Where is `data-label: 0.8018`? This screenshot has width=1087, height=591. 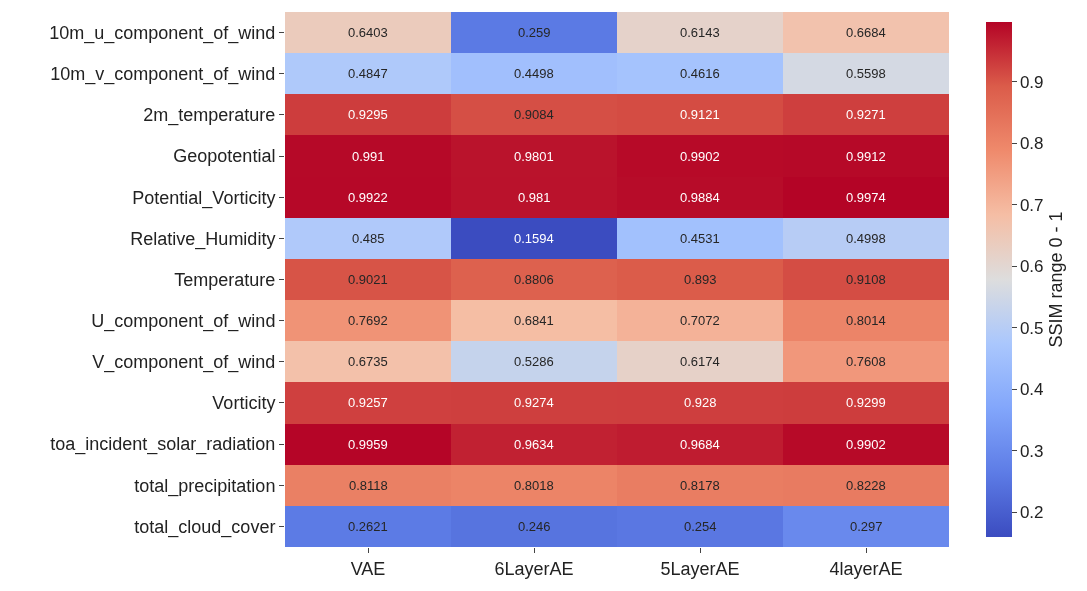
data-label: 0.8018 is located at coordinates (534, 485).